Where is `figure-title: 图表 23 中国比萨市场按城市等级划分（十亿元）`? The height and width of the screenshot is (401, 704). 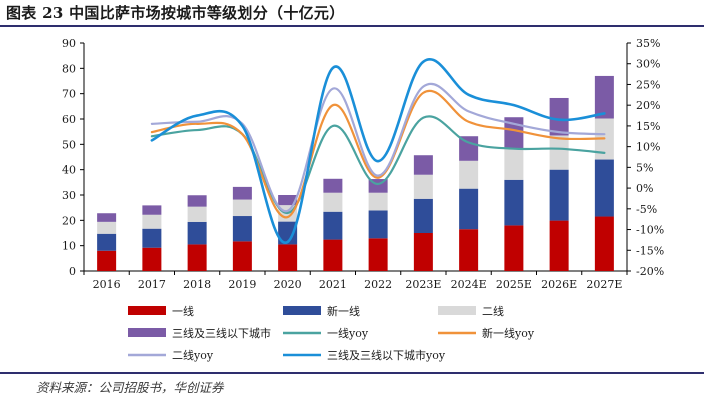
figure-title: 图表 23 中国比萨市场按城市等级划分（十亿元） is located at coordinates (175, 13).